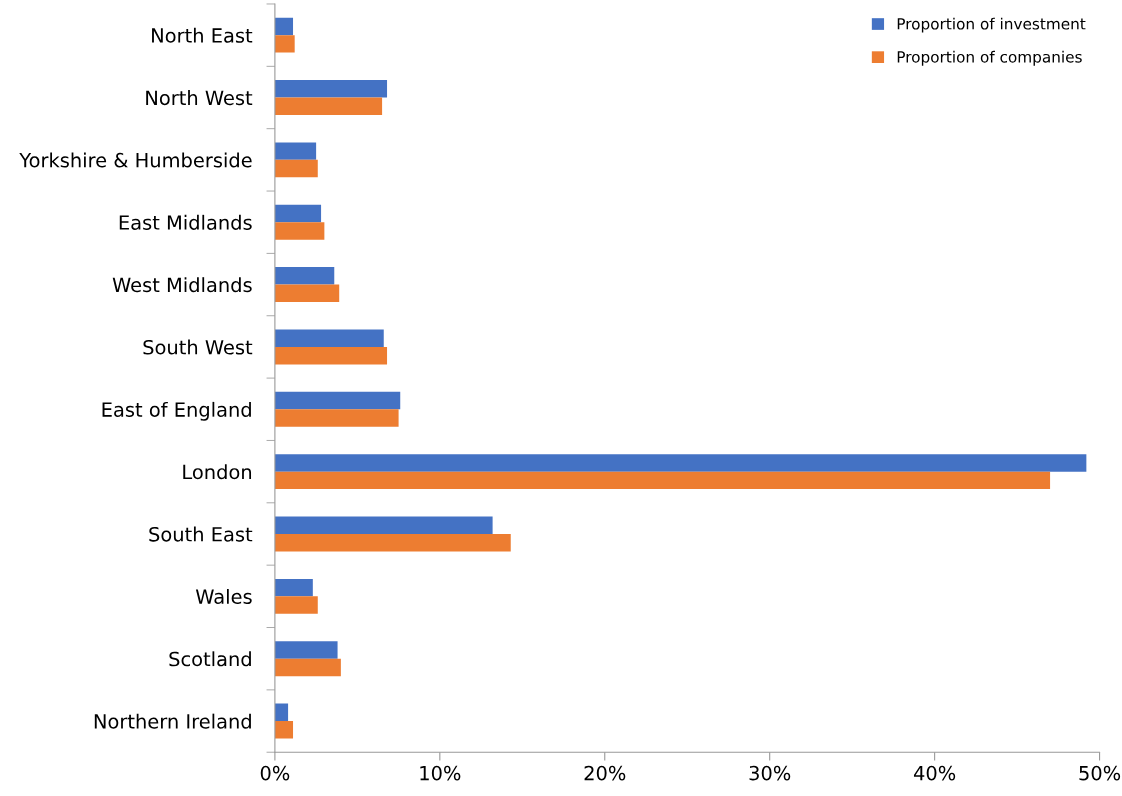  I want to click on x-tick-label: 40%, so click(934, 773).